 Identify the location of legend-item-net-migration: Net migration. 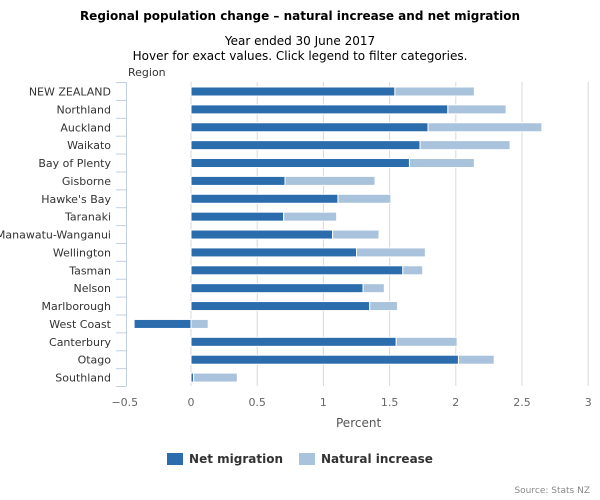
(225, 459).